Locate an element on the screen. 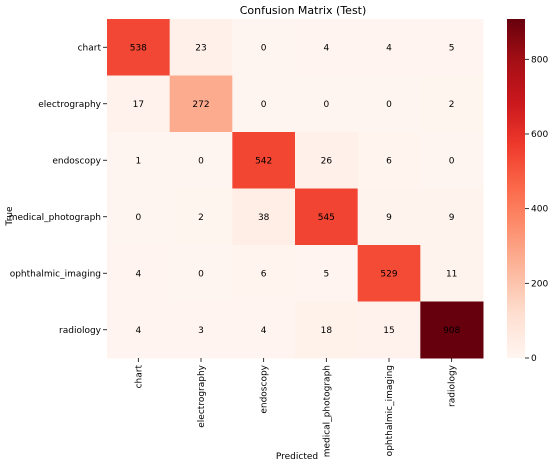 This screenshot has height=468, width=550. row-label-0: chart is located at coordinates (90, 48).